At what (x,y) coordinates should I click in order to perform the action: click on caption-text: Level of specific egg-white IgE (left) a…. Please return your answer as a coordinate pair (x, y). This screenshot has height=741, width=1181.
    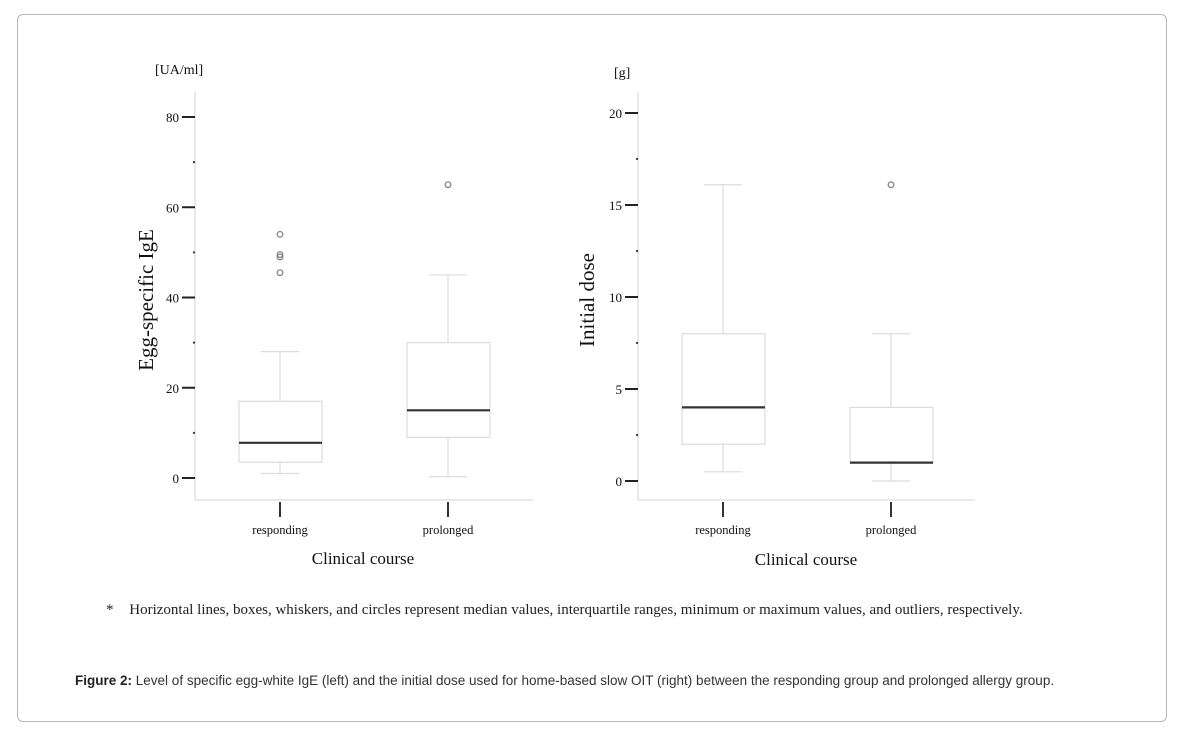
    Looking at the image, I should click on (595, 680).